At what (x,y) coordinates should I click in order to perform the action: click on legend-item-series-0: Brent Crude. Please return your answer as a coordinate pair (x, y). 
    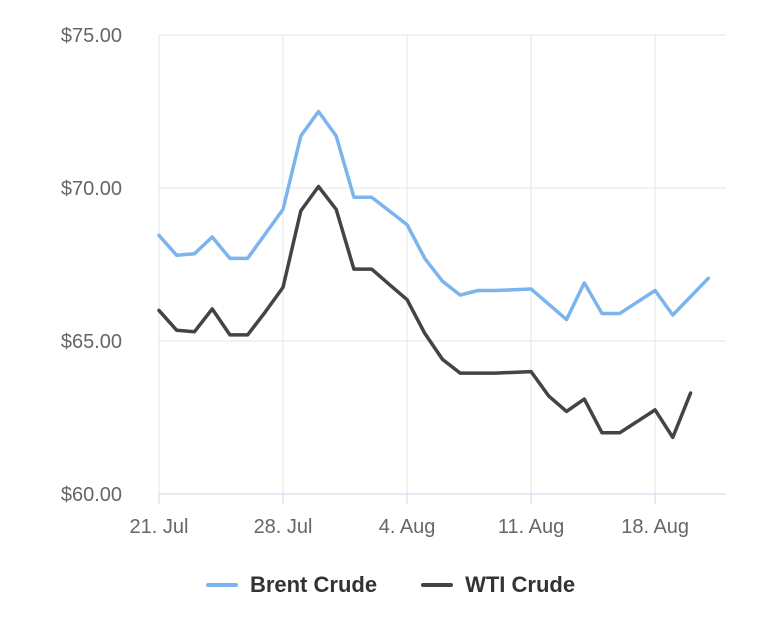
    Looking at the image, I should click on (291, 585).